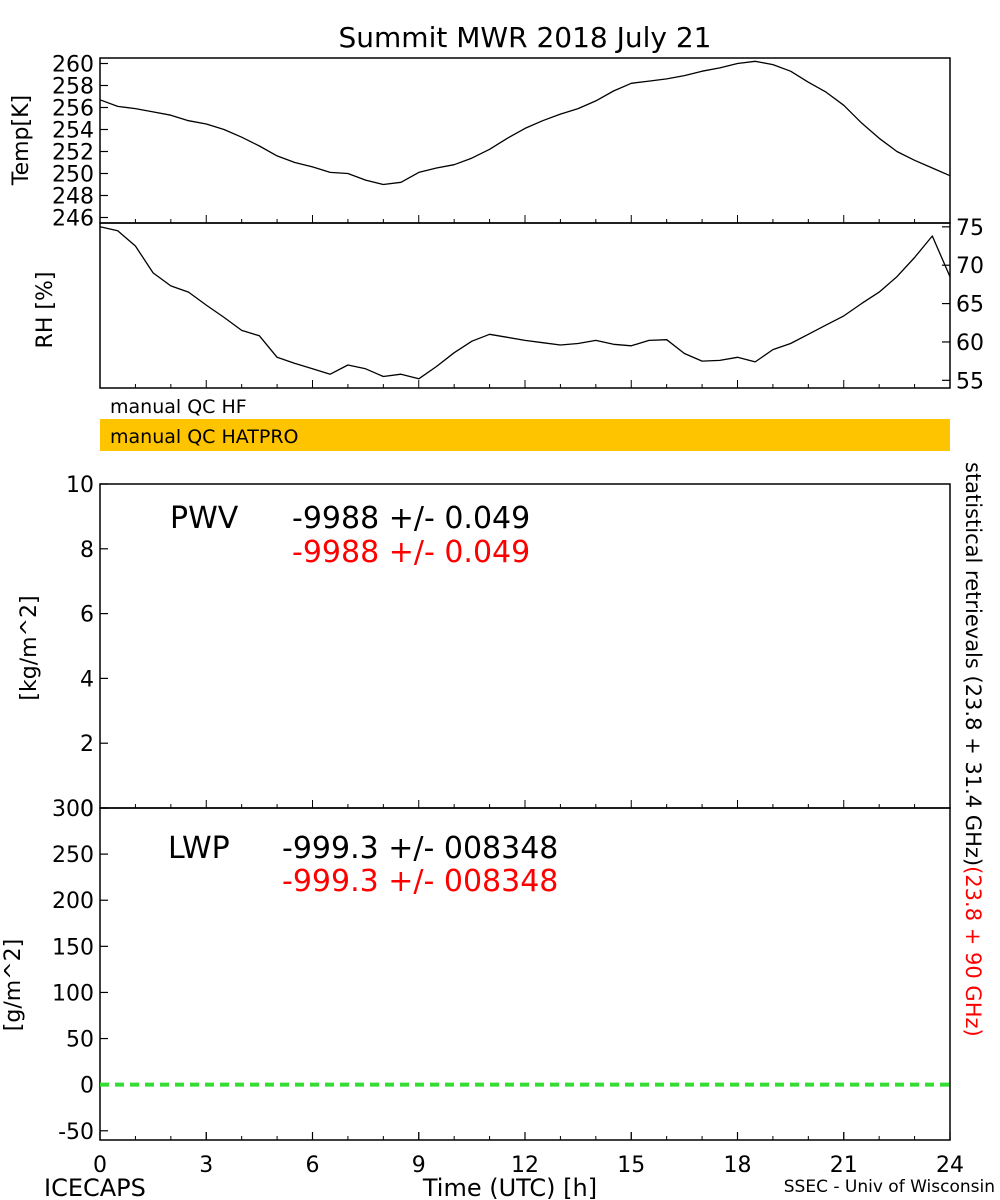  I want to click on temp-ytick-label-1: 248, so click(73, 197).